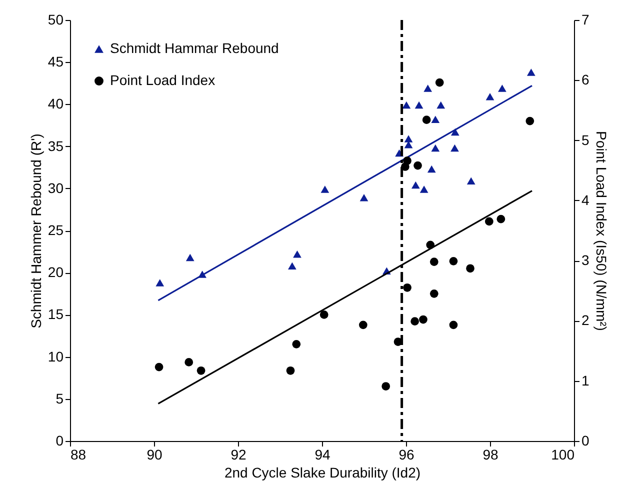 This screenshot has height=497, width=623. What do you see at coordinates (56, 104) in the screenshot?
I see `y-tick-label: 40` at bounding box center [56, 104].